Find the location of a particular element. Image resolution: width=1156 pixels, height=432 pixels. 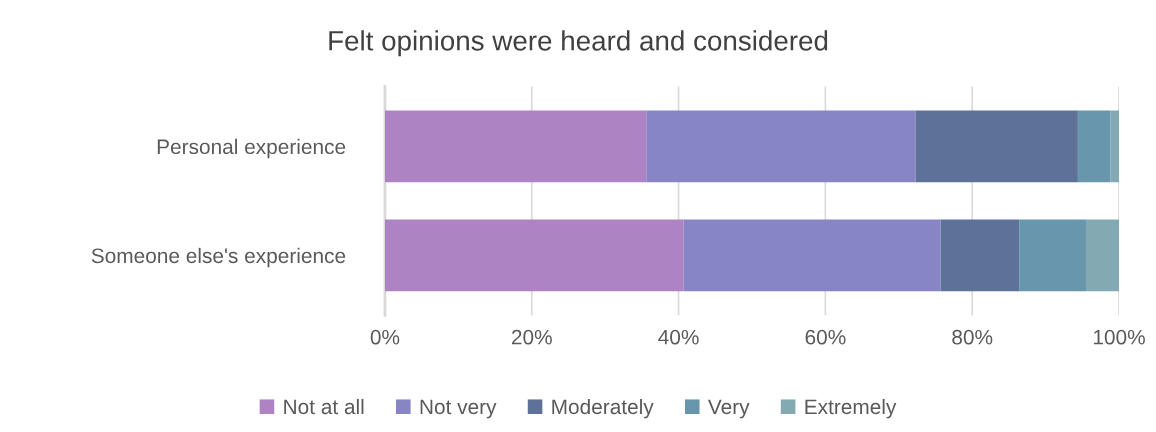

x-tick-label: 20% is located at coordinates (531, 337).